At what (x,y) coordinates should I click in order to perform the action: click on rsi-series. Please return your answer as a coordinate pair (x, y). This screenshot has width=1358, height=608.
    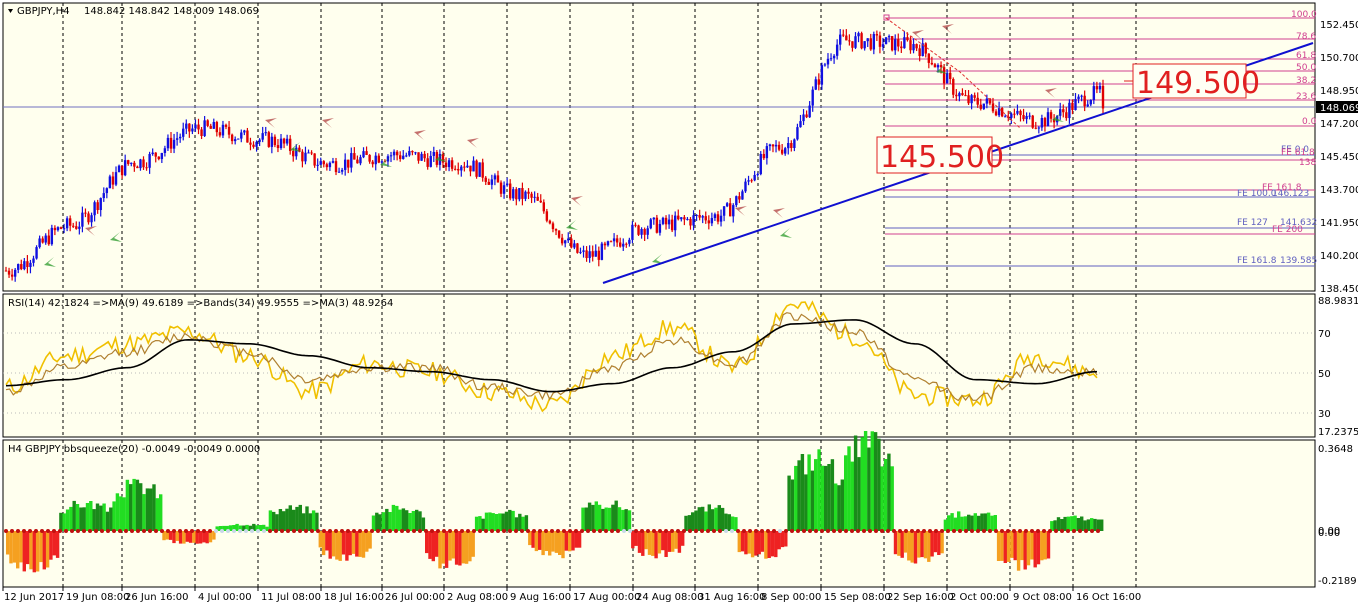
    Looking at the image, I should click on (551, 356).